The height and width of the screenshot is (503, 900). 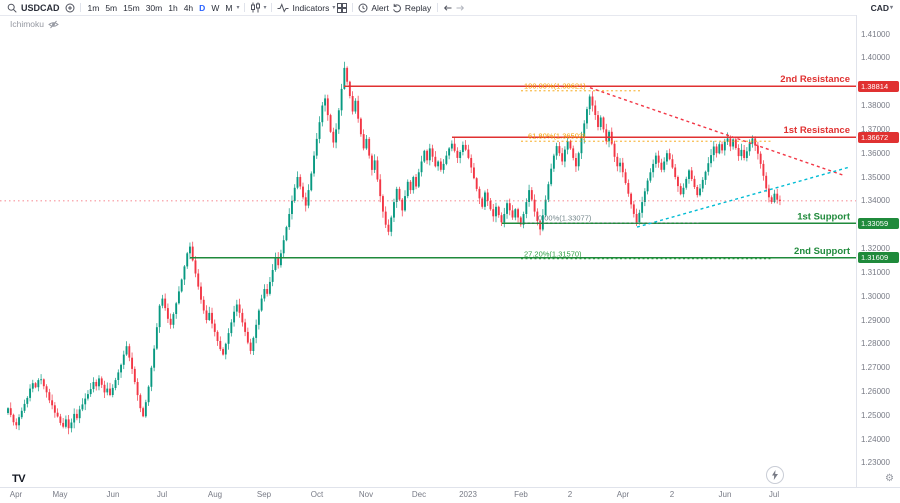 I want to click on time-tick-label: Aug, so click(x=215, y=494).